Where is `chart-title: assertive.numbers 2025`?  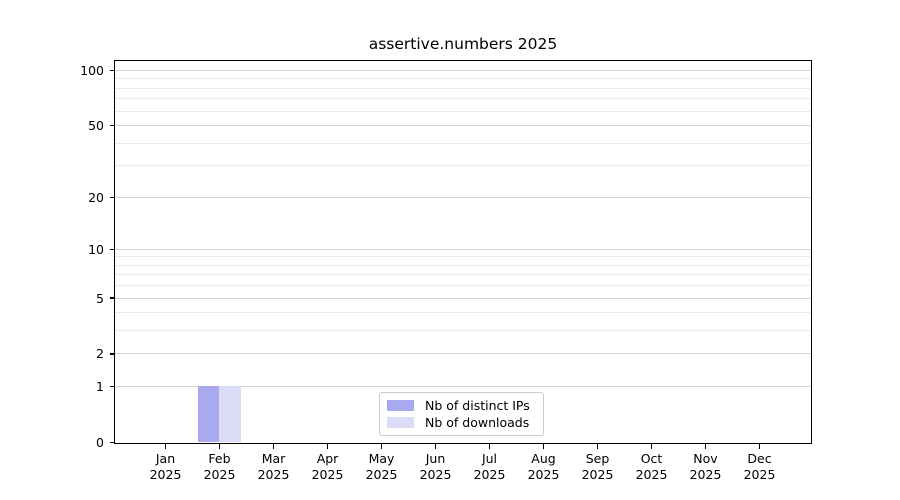 chart-title: assertive.numbers 2025 is located at coordinates (463, 44).